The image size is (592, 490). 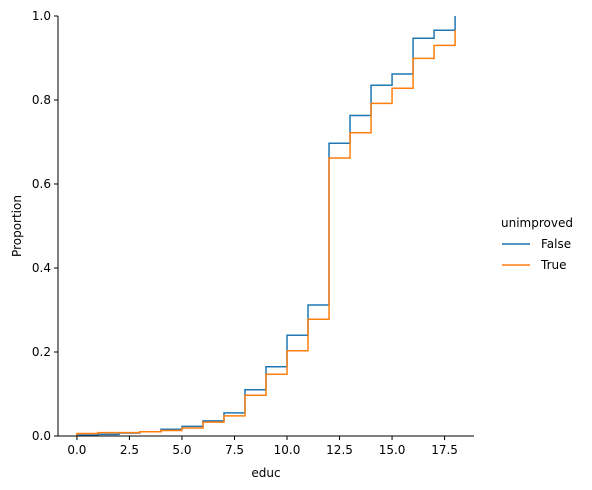 I want to click on legend: unimproved False True, so click(x=537, y=244).